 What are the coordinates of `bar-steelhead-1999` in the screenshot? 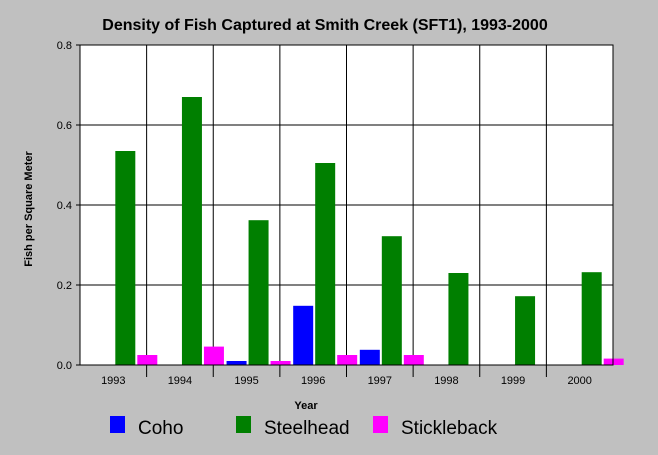 It's located at (525, 330).